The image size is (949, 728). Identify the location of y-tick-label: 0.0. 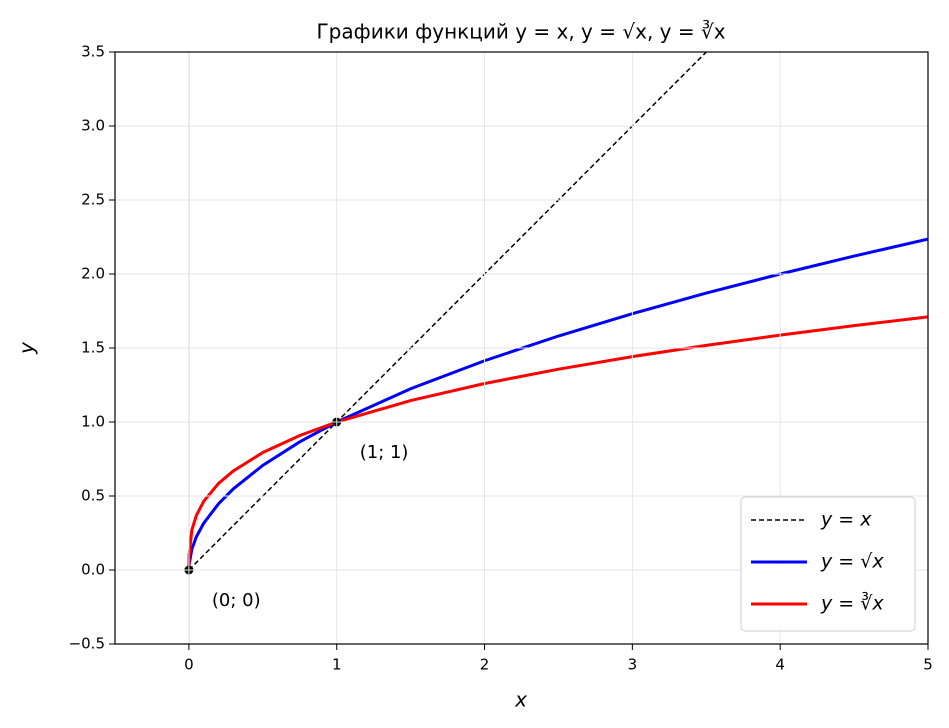
(93, 570).